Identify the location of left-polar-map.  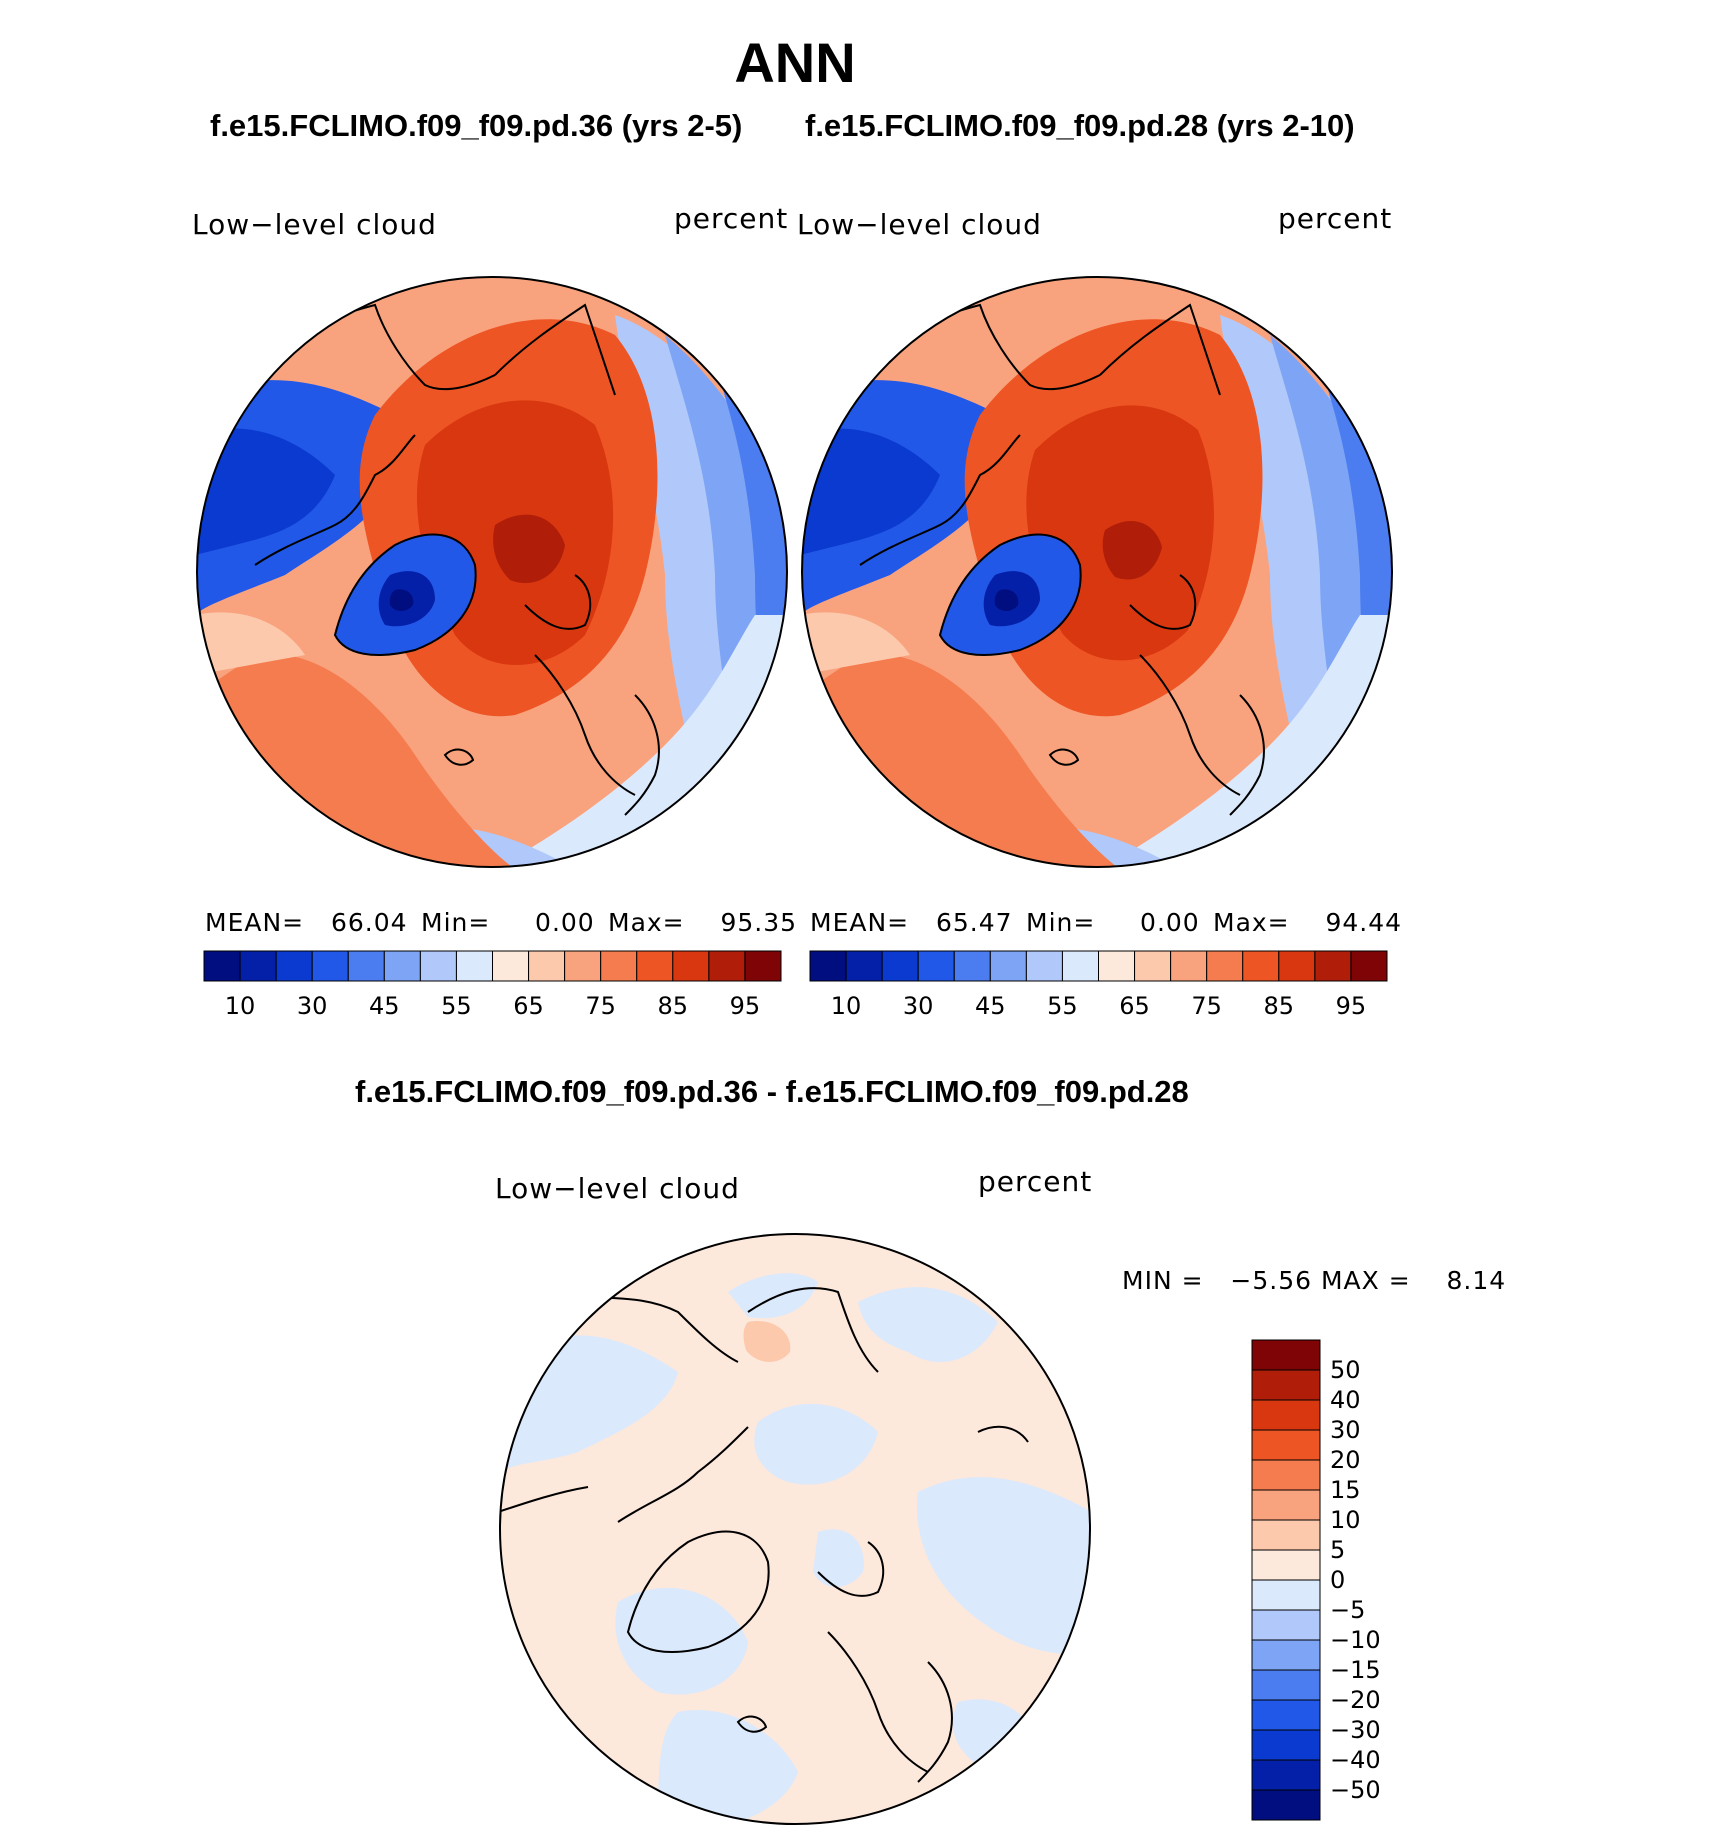
(492, 572).